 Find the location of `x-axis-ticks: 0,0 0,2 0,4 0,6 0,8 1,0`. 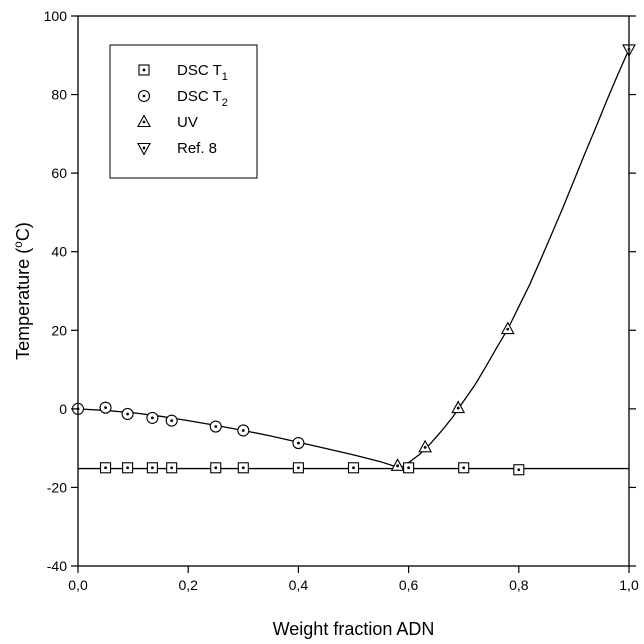

x-axis-ticks: 0,0 0,2 0,4 0,6 0,8 1,0 is located at coordinates (353, 579).